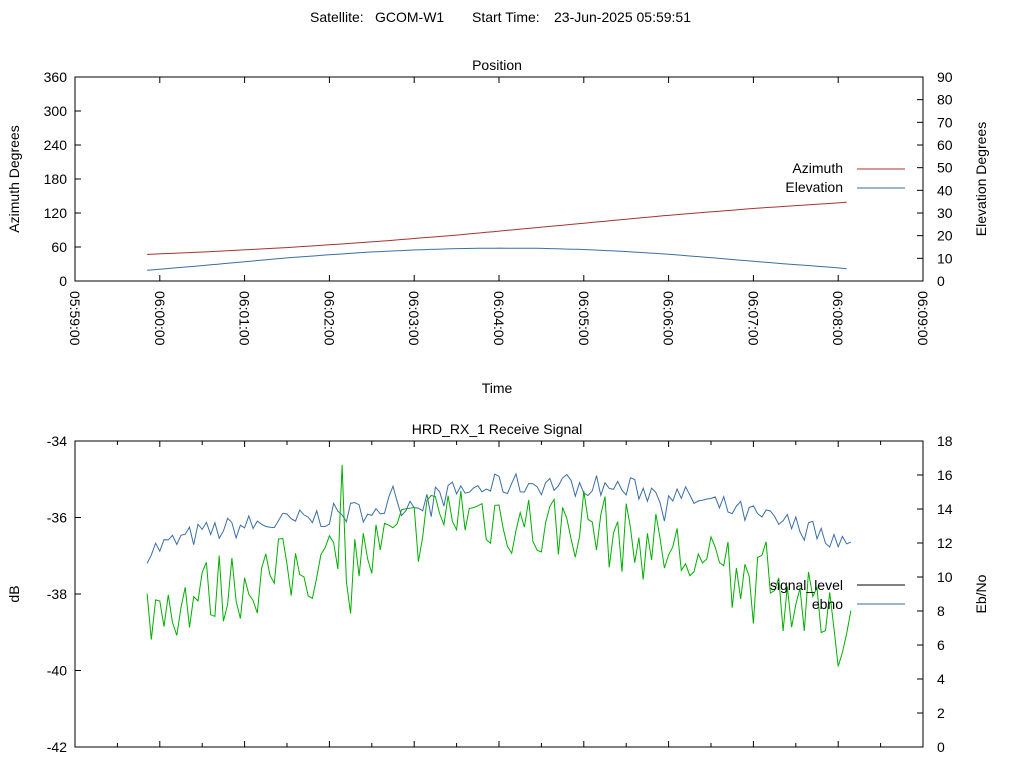 This screenshot has width=1024, height=768. What do you see at coordinates (499, 518) in the screenshot?
I see `series-line-ebno` at bounding box center [499, 518].